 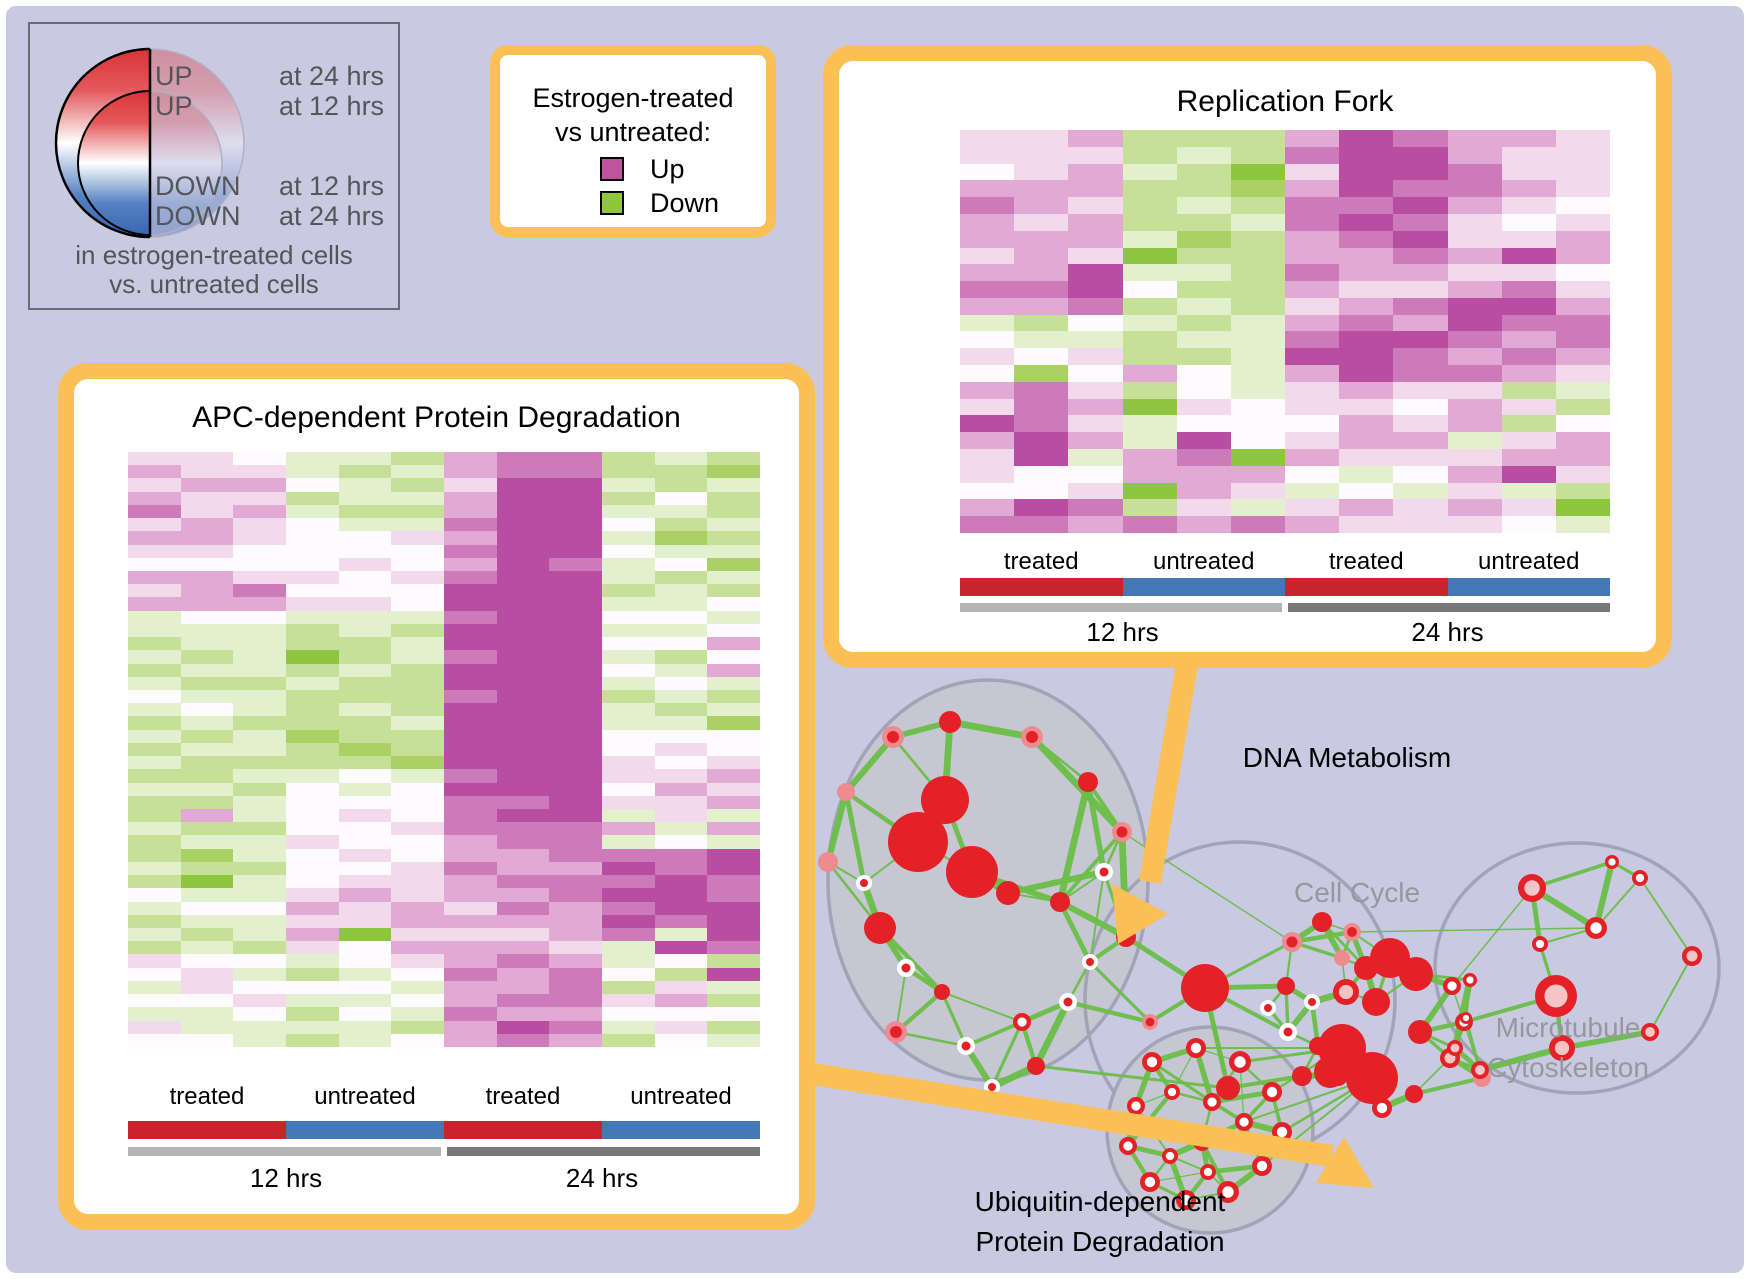 I want to click on ubiquitin-label-line2: Protein Degradation, so click(x=1100, y=1241).